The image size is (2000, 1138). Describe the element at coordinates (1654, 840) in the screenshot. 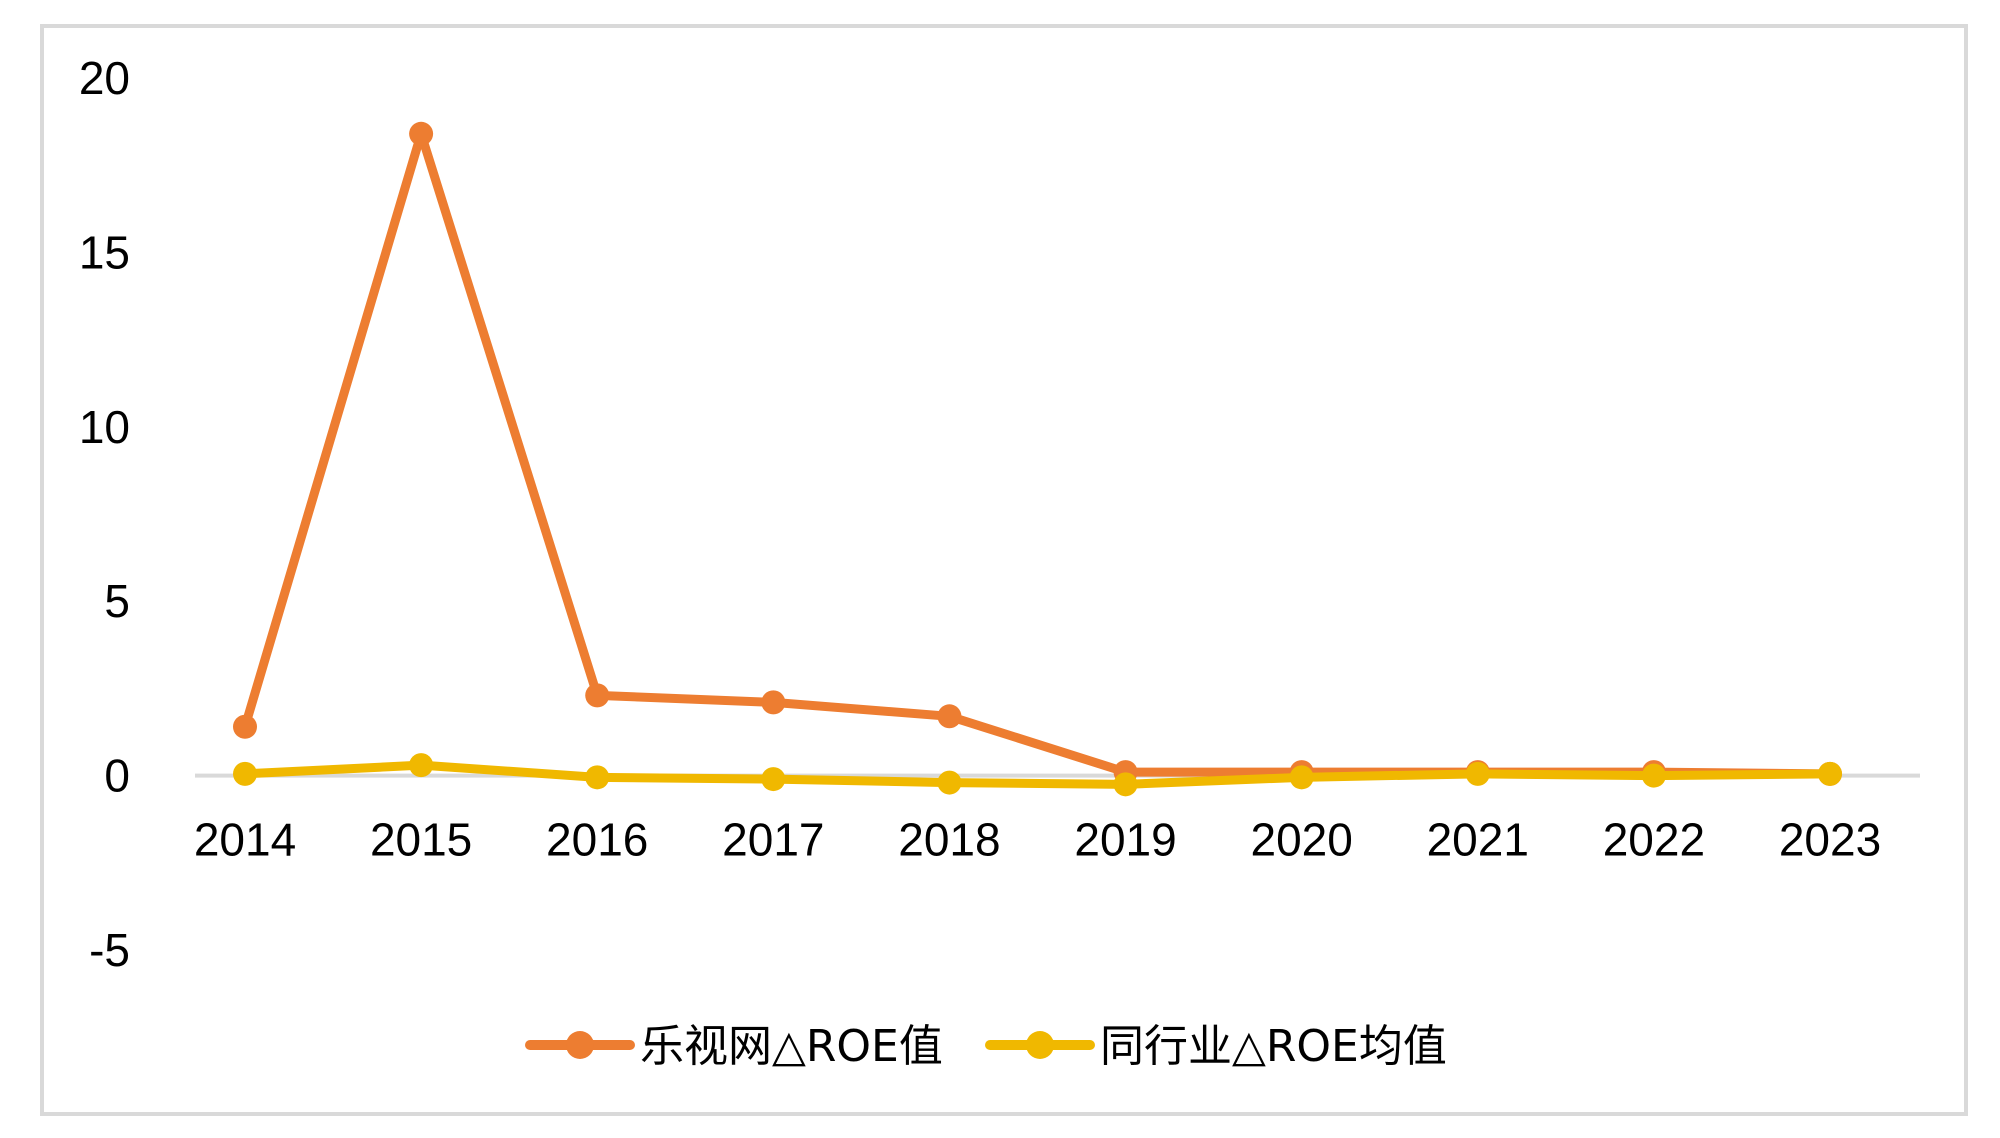

I see `x-tick-label: 2022` at that location.